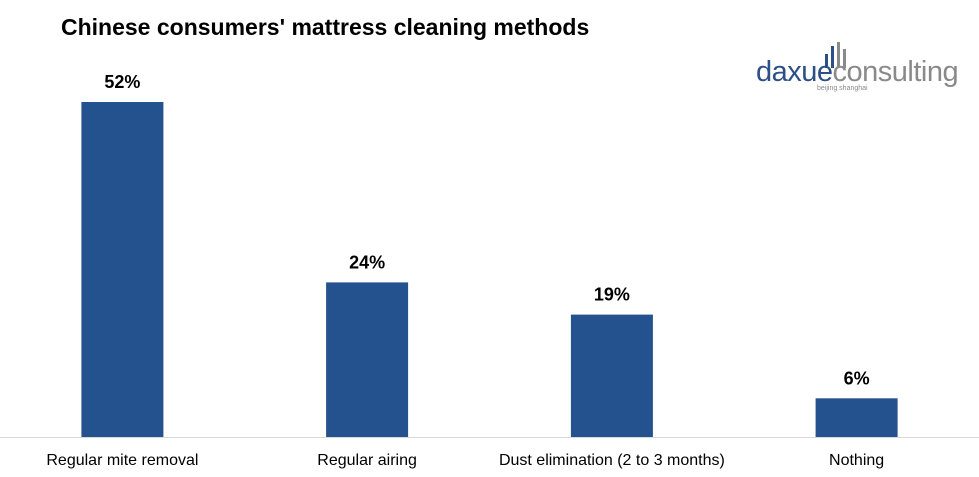 This screenshot has width=979, height=477. Describe the element at coordinates (842, 88) in the screenshot. I see `logo-tagline: beijing shanghai` at that location.